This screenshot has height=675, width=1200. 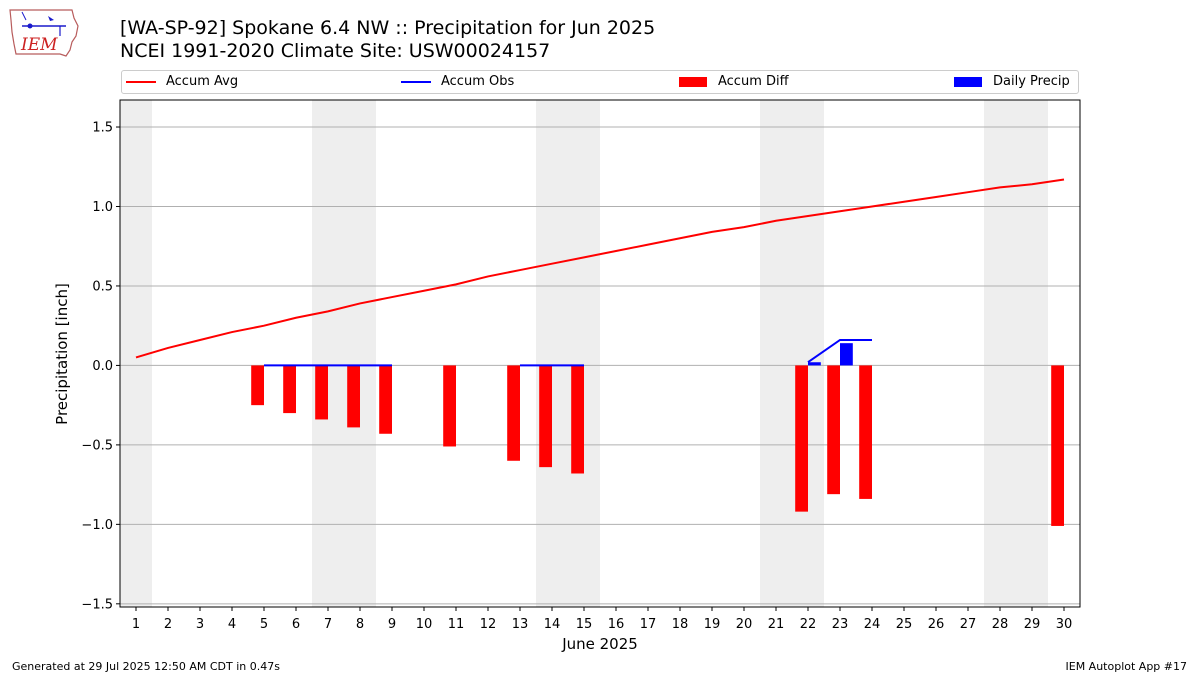 I want to click on x-tick-label-3: 4, so click(x=232, y=624).